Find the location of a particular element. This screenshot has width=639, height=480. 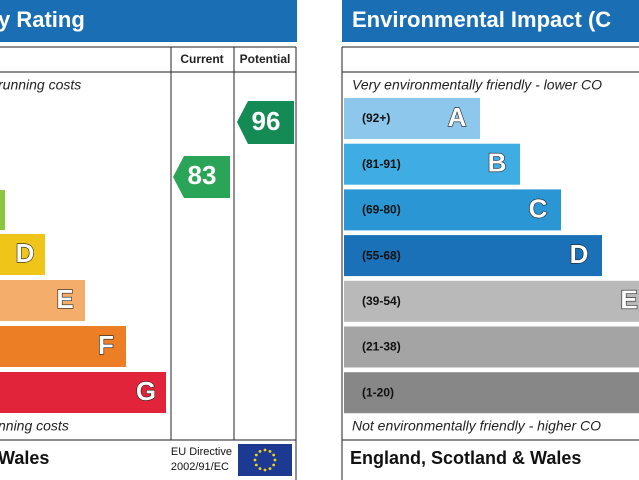

bottom-note: Not environmentally friendly - higher CO is located at coordinates (476, 426).